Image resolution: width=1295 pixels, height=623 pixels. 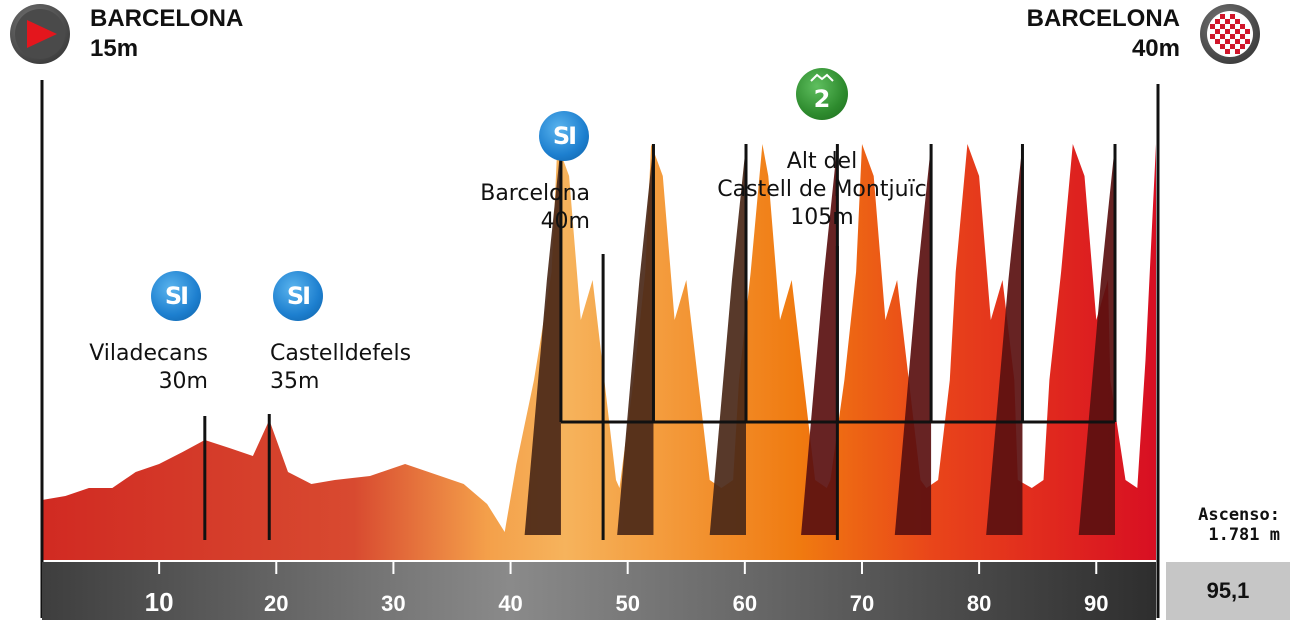 What do you see at coordinates (1239, 515) in the screenshot?
I see `ascent-label: Ascenso:` at bounding box center [1239, 515].